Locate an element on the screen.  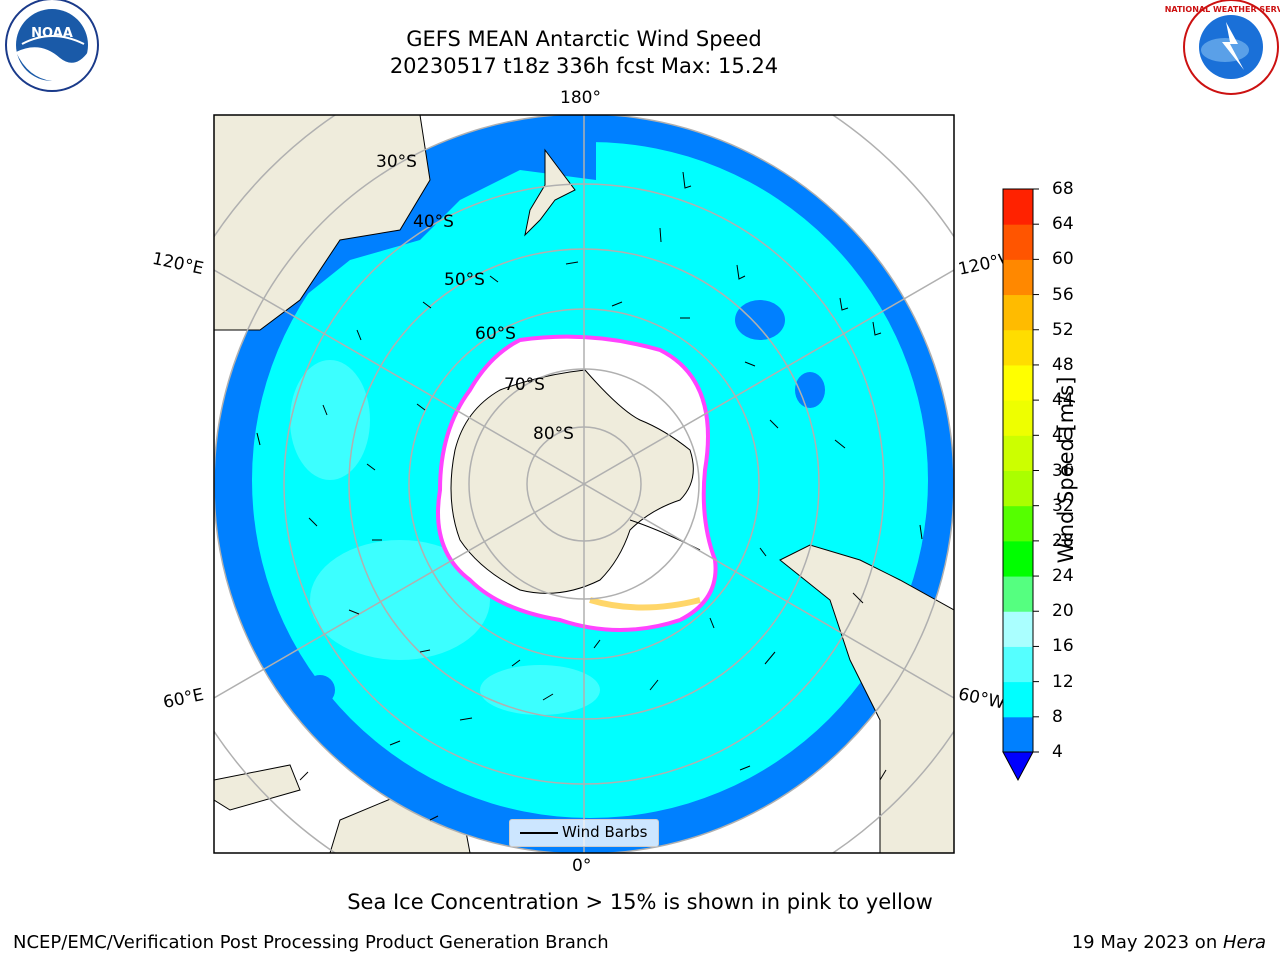
colorbar-label: Wind Speed [m/s] is located at coordinates (1066, 470).